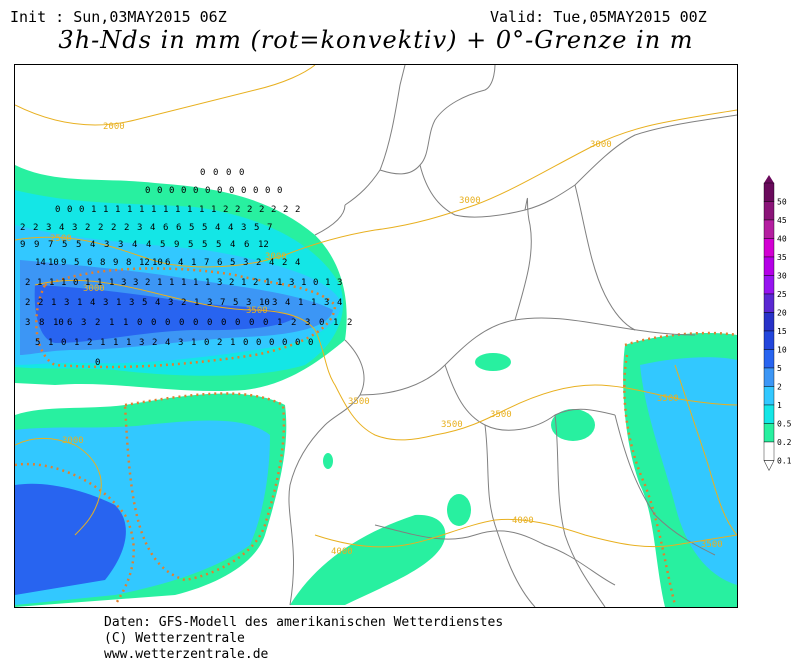  What do you see at coordinates (688, 471) in the screenshot?
I see `precip-area-east-2mm` at bounding box center [688, 471].